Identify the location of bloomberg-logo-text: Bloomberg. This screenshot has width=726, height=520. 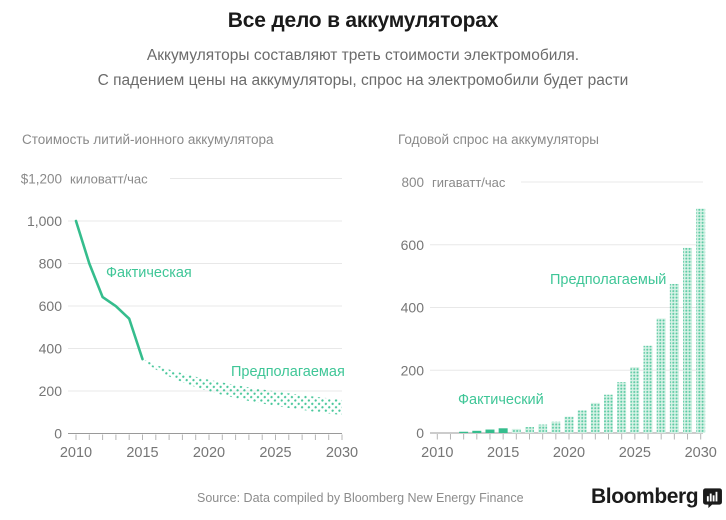
(645, 496).